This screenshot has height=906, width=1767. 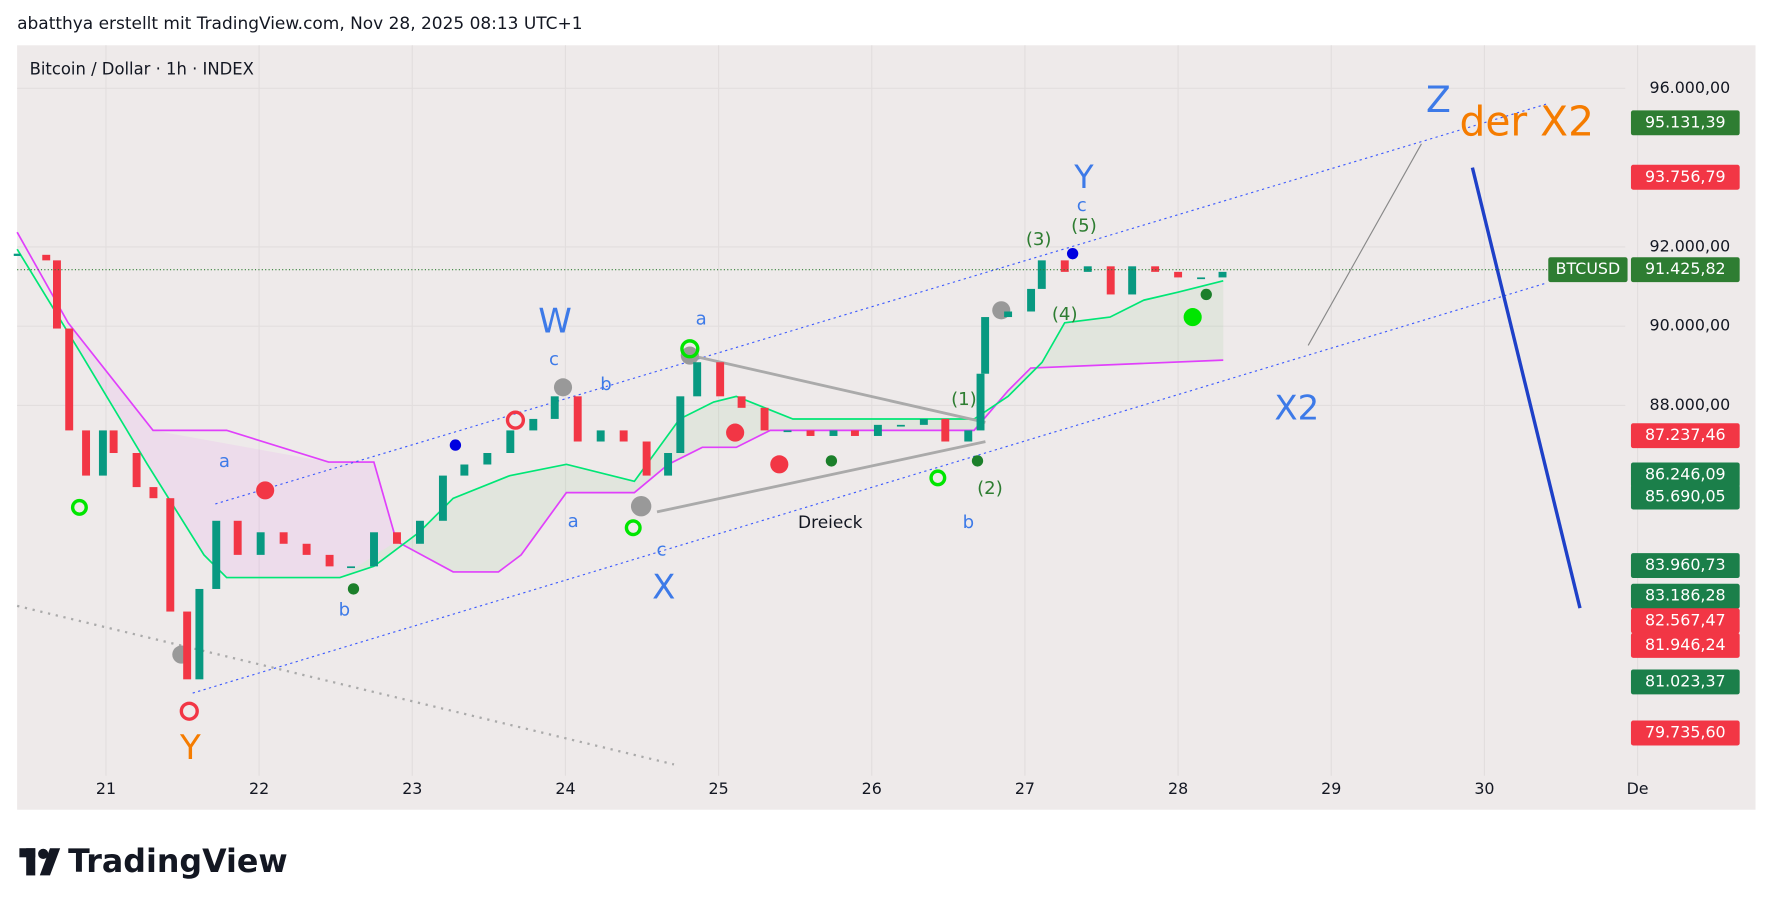 What do you see at coordinates (178, 862) in the screenshot?
I see `brand: TradingView` at bounding box center [178, 862].